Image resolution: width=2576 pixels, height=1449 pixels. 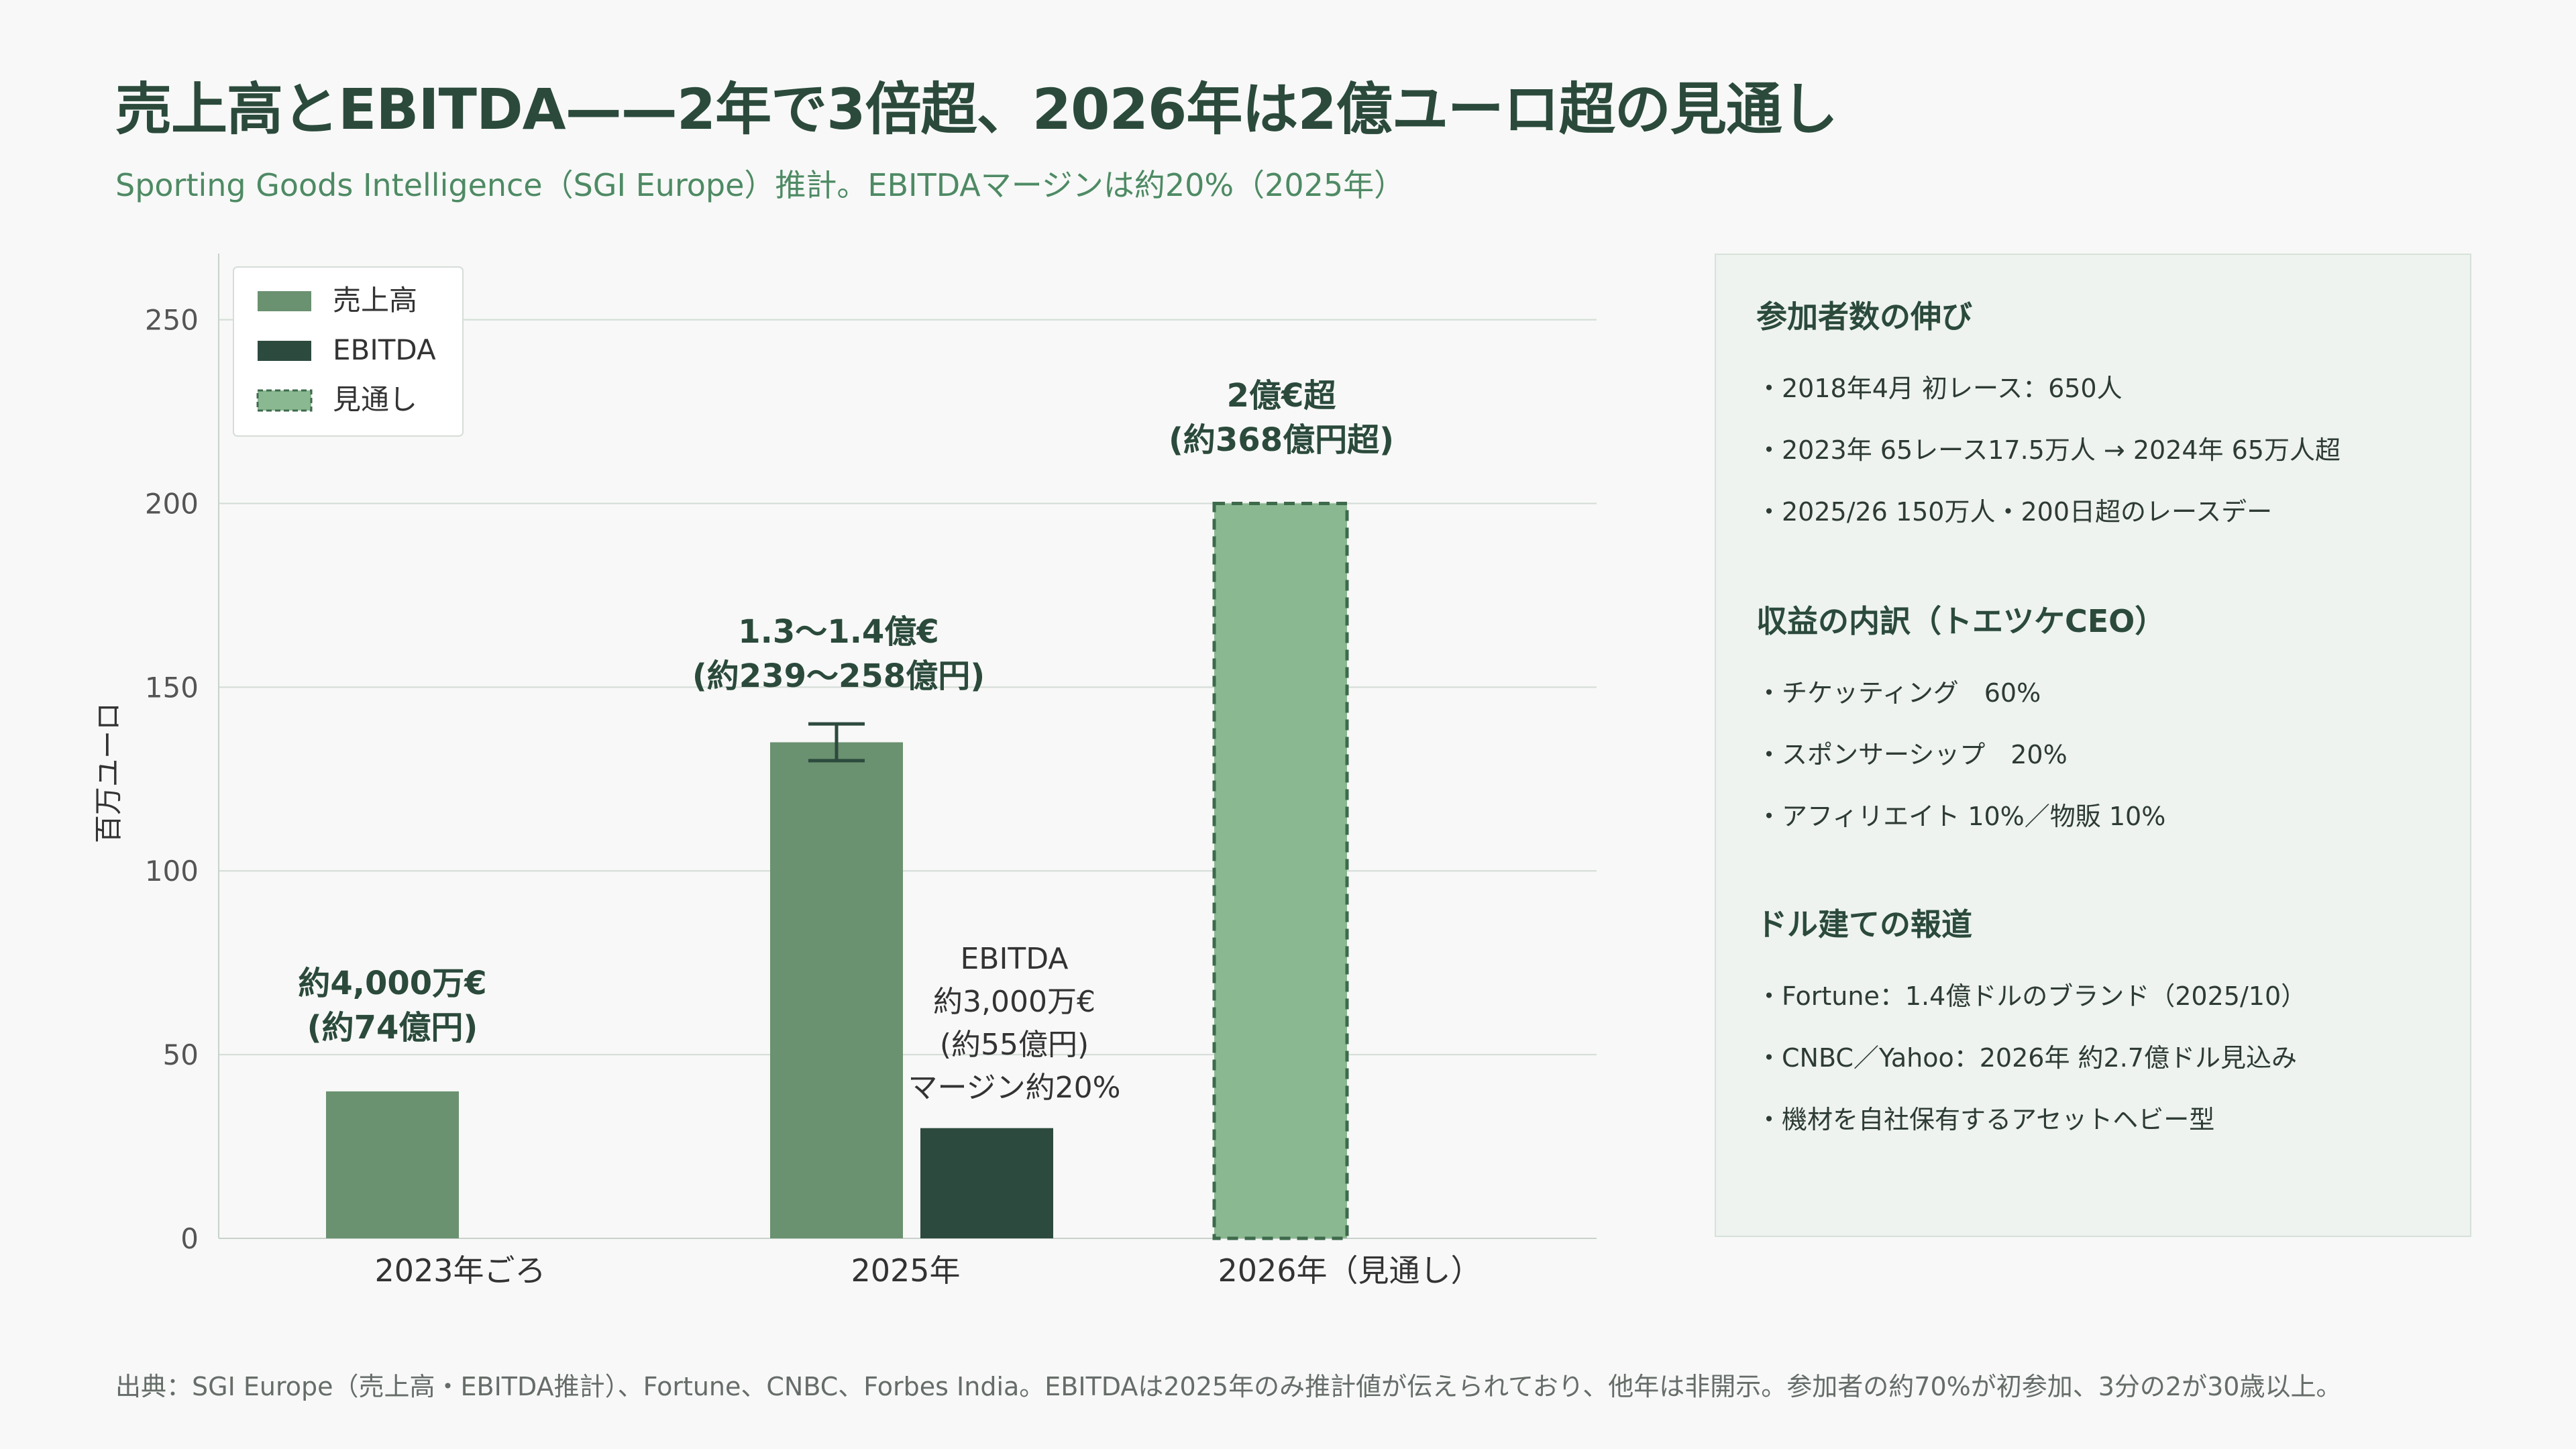 I want to click on x-tick-label: 2023年ごろ, so click(x=459, y=1270).